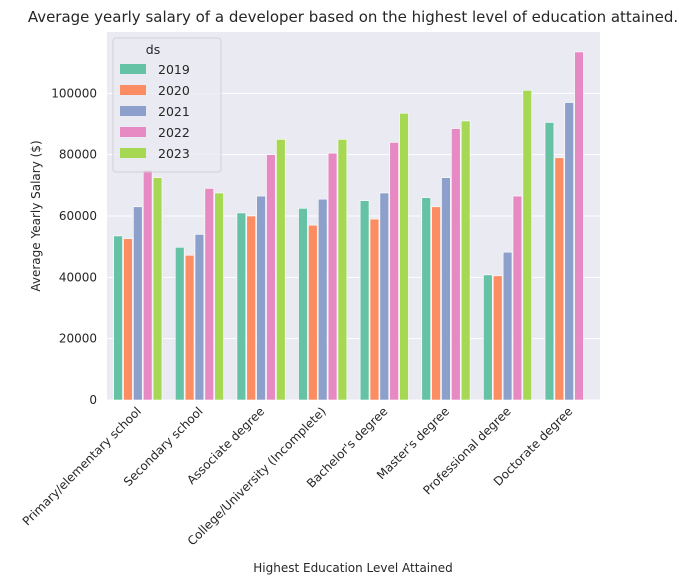 The image size is (679, 585). I want to click on legend: ds 2019 2020 2021 2022 2023, so click(167, 105).